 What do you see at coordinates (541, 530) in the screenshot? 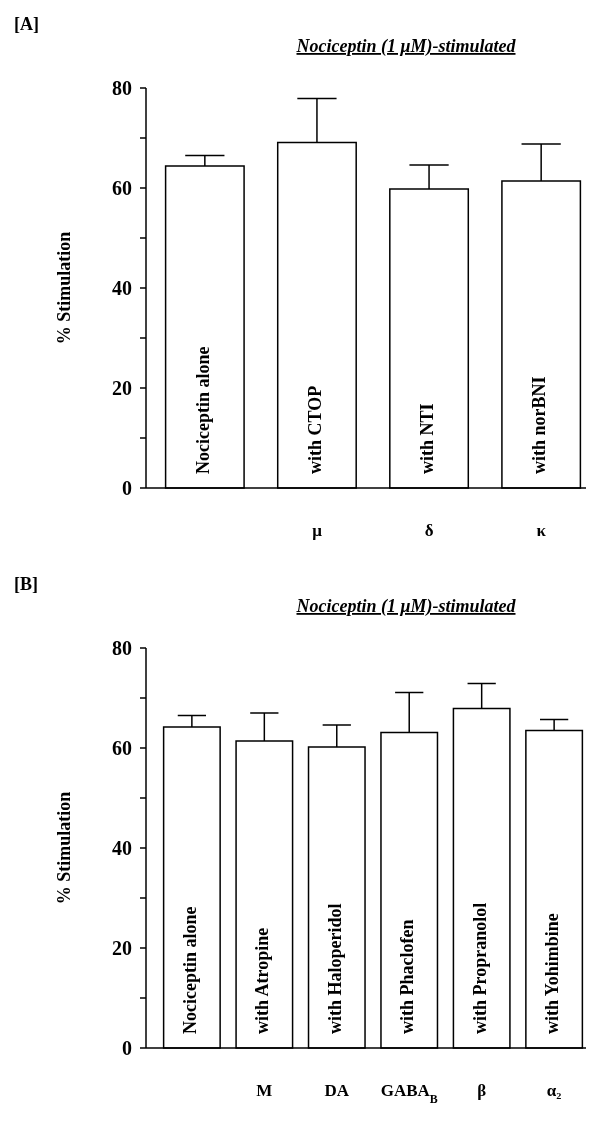
I see `text: κ` at bounding box center [541, 530].